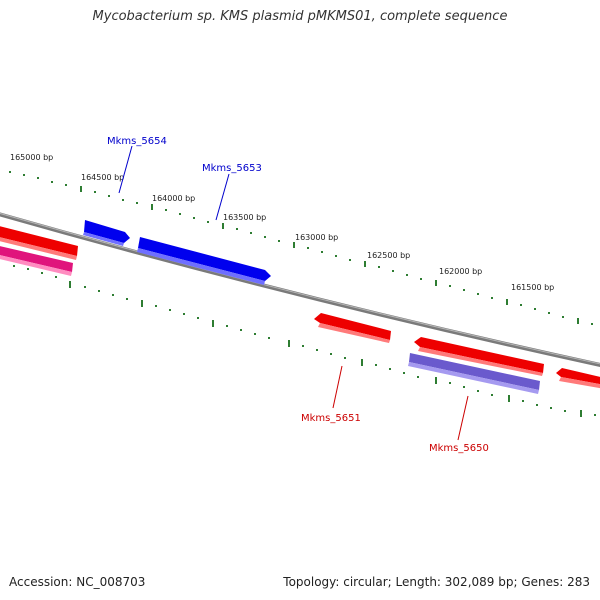 The image size is (600, 600). What do you see at coordinates (173, 198) in the screenshot?
I see `scale-tick-label: 164000 bp` at bounding box center [173, 198].